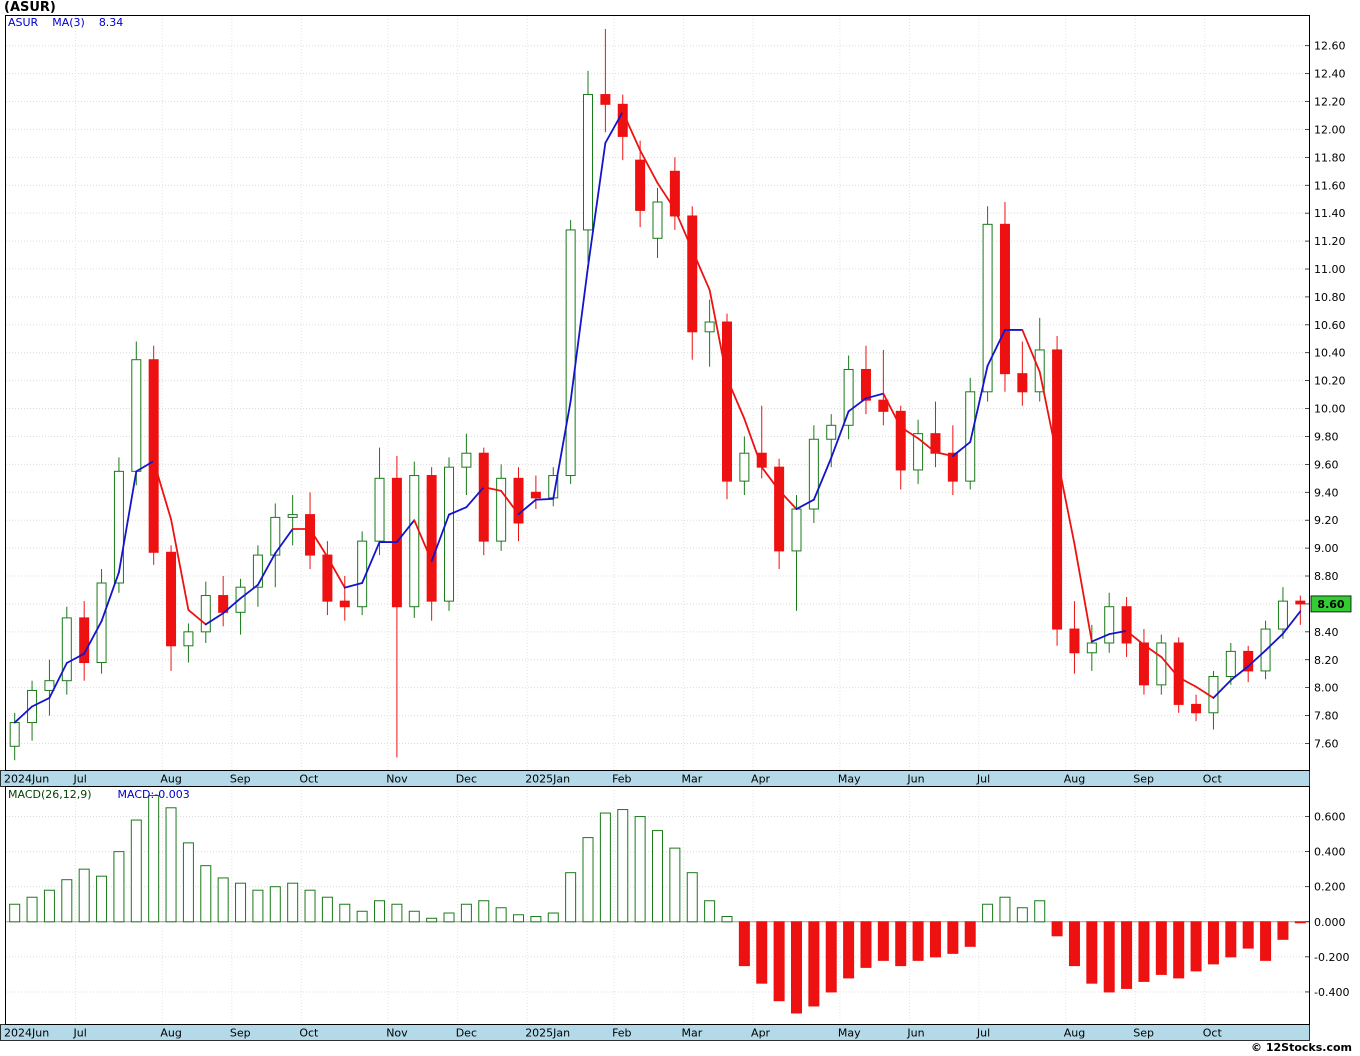  Describe the element at coordinates (1331, 992) in the screenshot. I see `macd-axis-label: -0.400` at that location.